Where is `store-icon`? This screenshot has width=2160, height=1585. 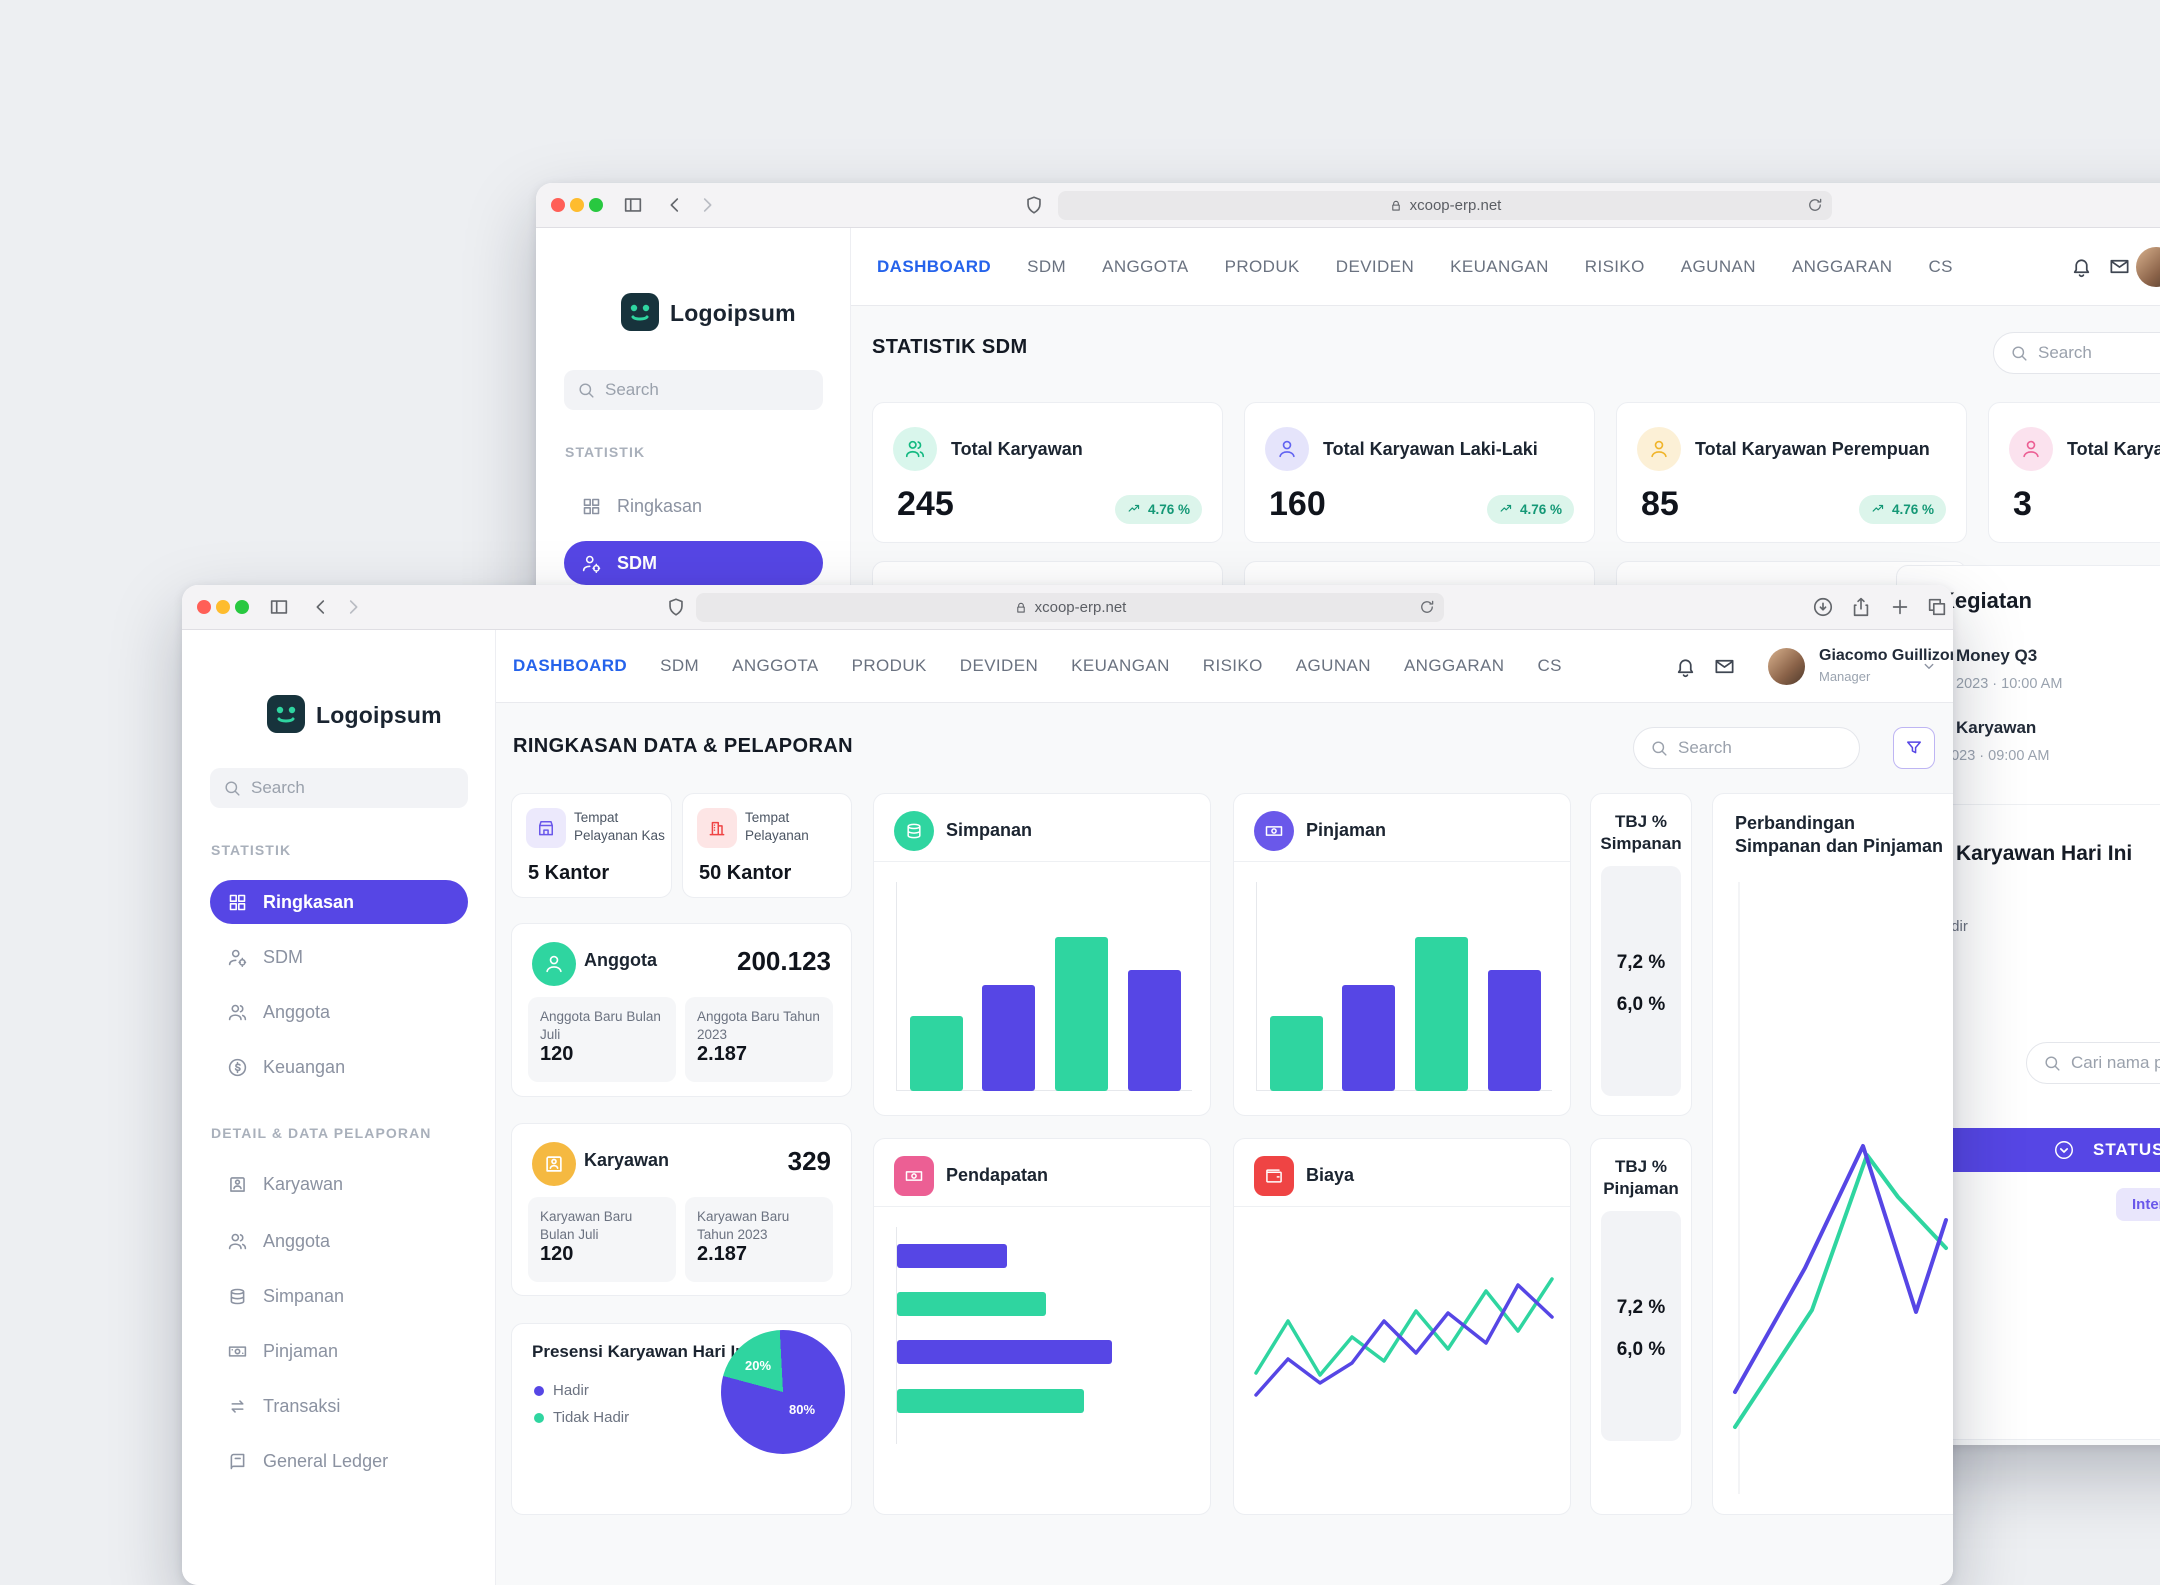 store-icon is located at coordinates (546, 828).